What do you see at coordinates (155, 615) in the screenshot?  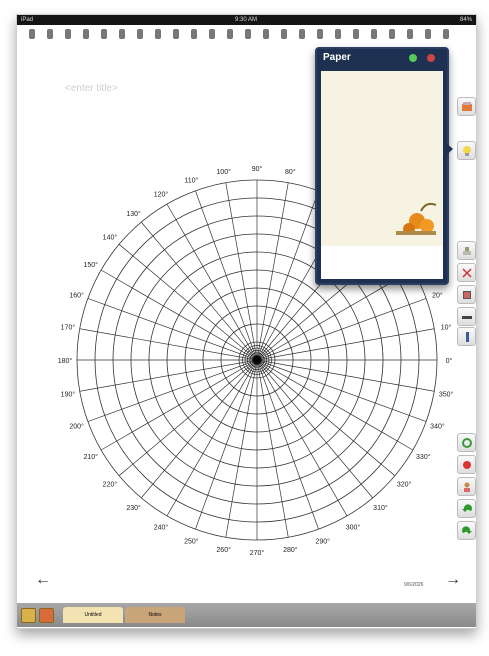 I see `tab-notes: Notes` at bounding box center [155, 615].